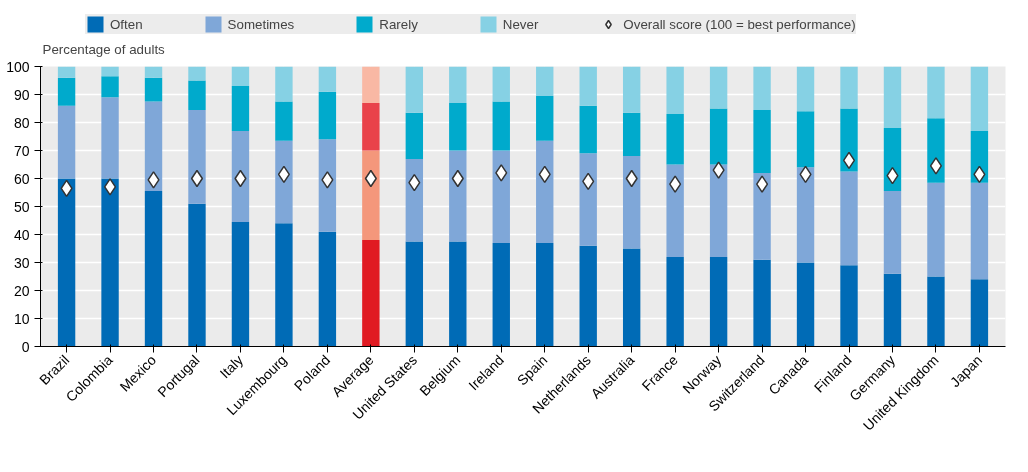  Describe the element at coordinates (25, 346) in the screenshot. I see `y-tick-label: 0` at that location.